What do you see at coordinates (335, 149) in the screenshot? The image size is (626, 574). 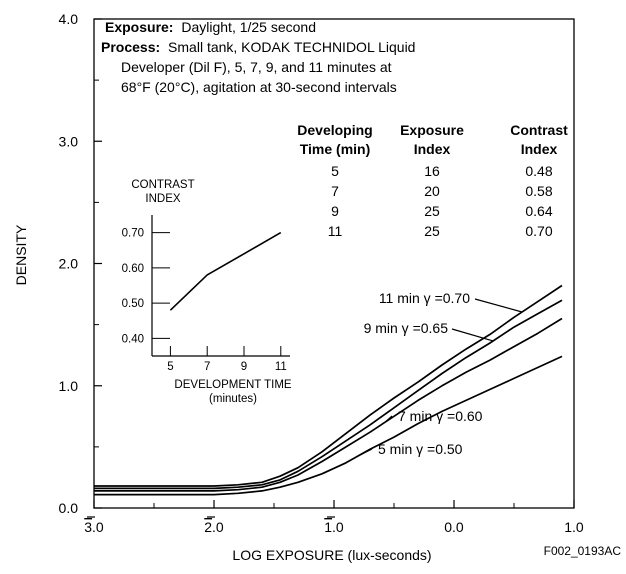 I see `table-header: Time (min)` at bounding box center [335, 149].